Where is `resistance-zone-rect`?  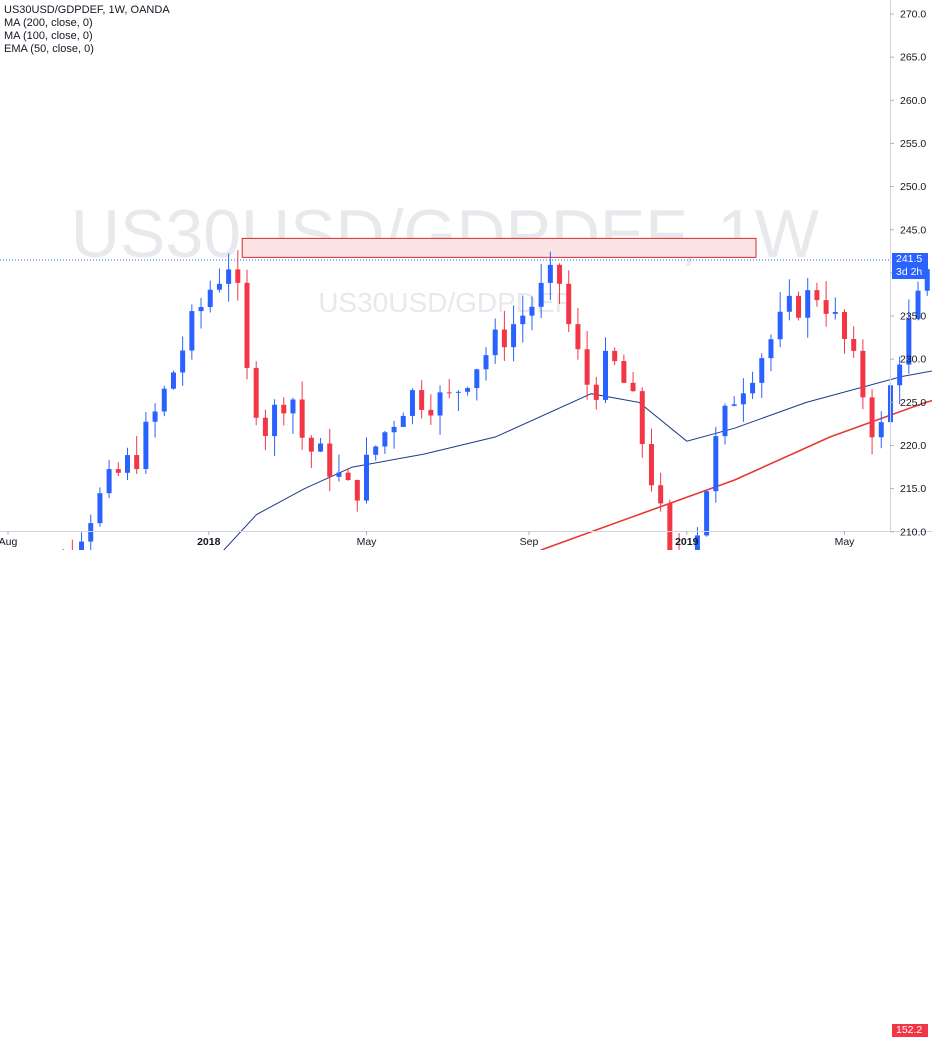 resistance-zone-rect is located at coordinates (499, 247).